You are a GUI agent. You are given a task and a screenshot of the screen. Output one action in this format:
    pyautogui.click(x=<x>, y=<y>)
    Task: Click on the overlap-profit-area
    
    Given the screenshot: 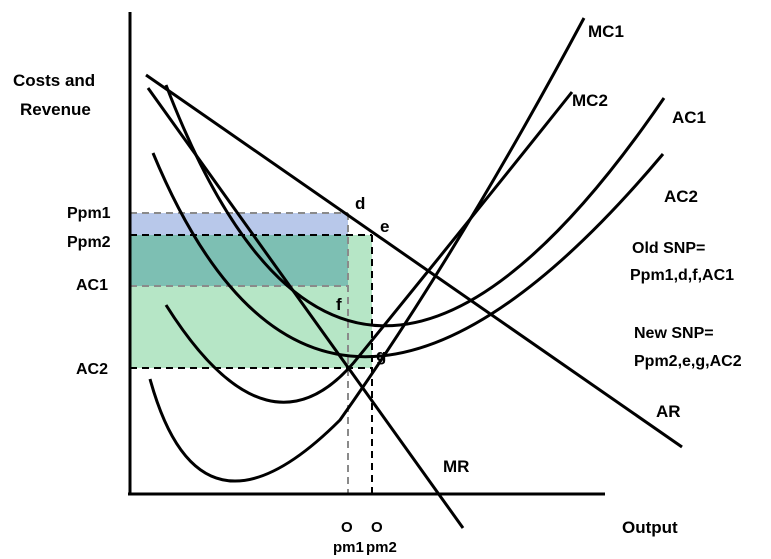 What is the action you would take?
    pyautogui.click(x=239, y=260)
    